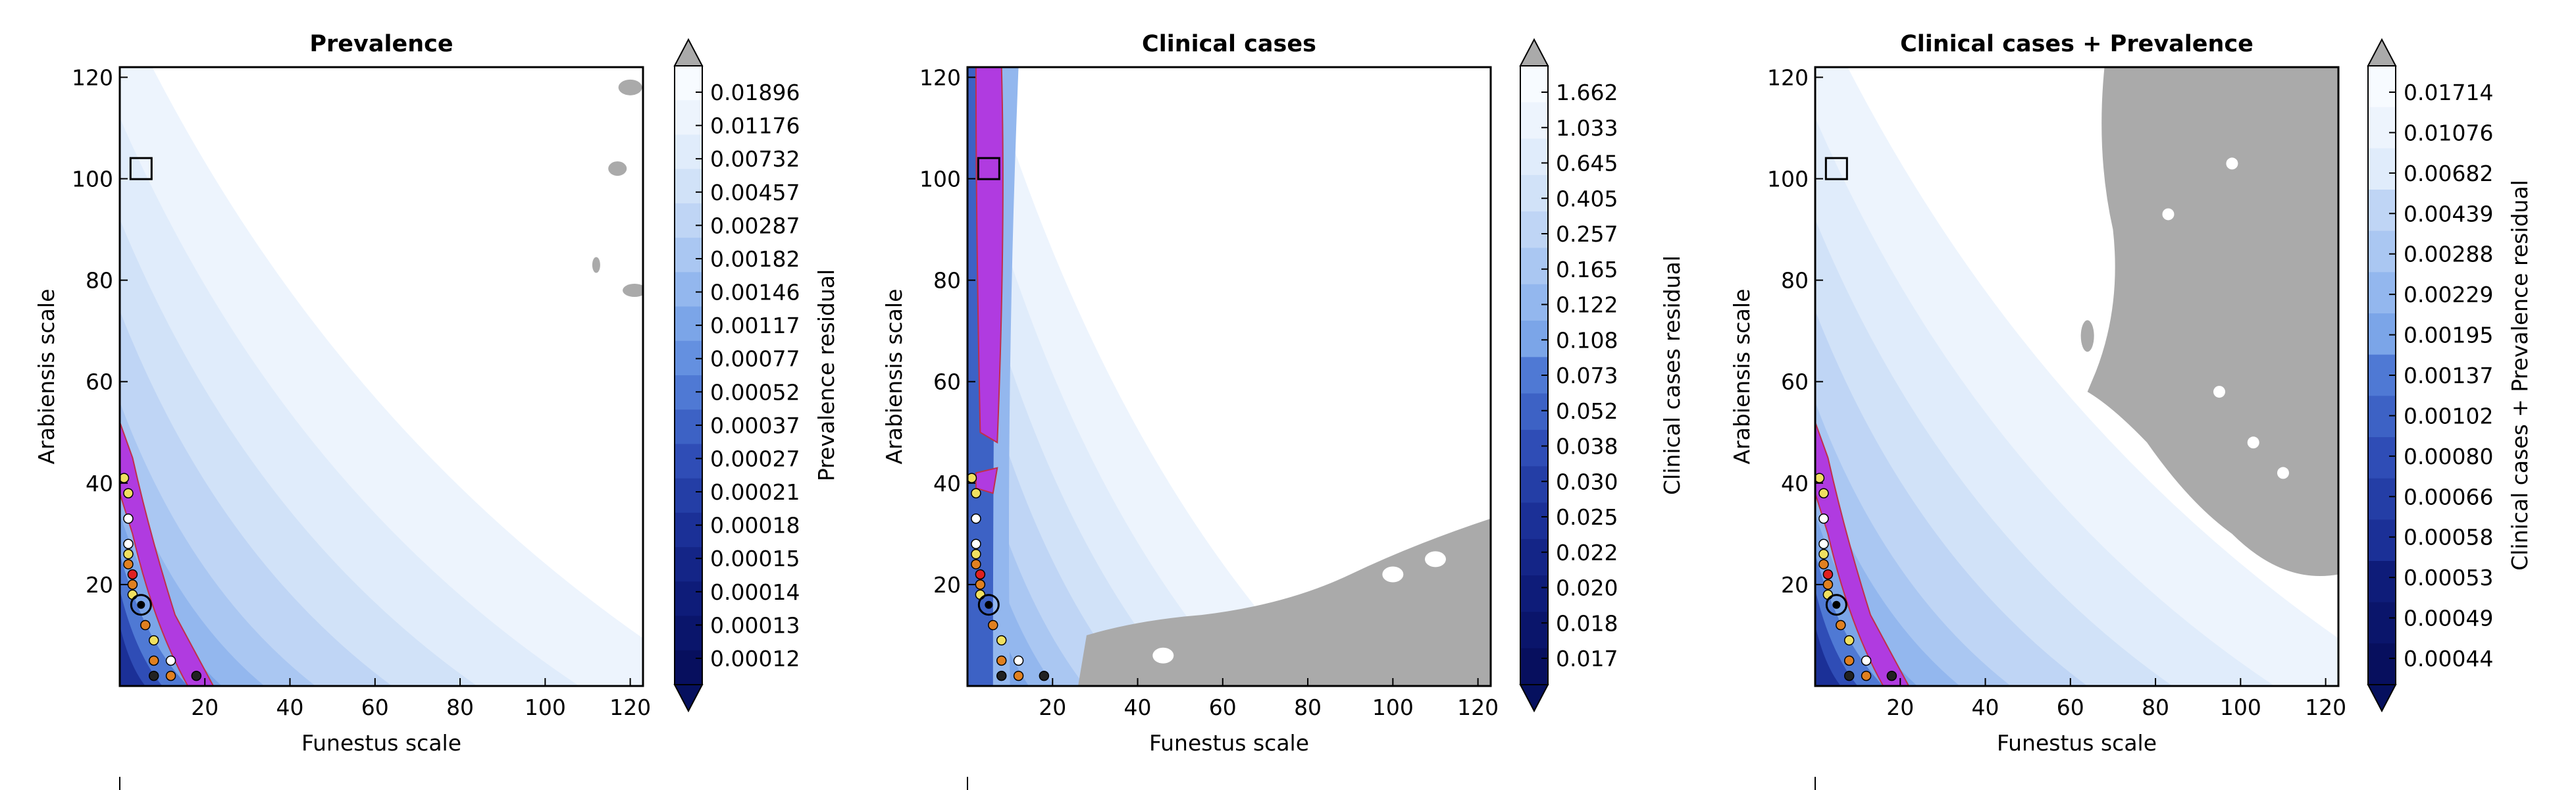 Image resolution: width=2576 pixels, height=790 pixels. Describe the element at coordinates (2448, 213) in the screenshot. I see `colorbar-tick-label: 0.00439` at that location.